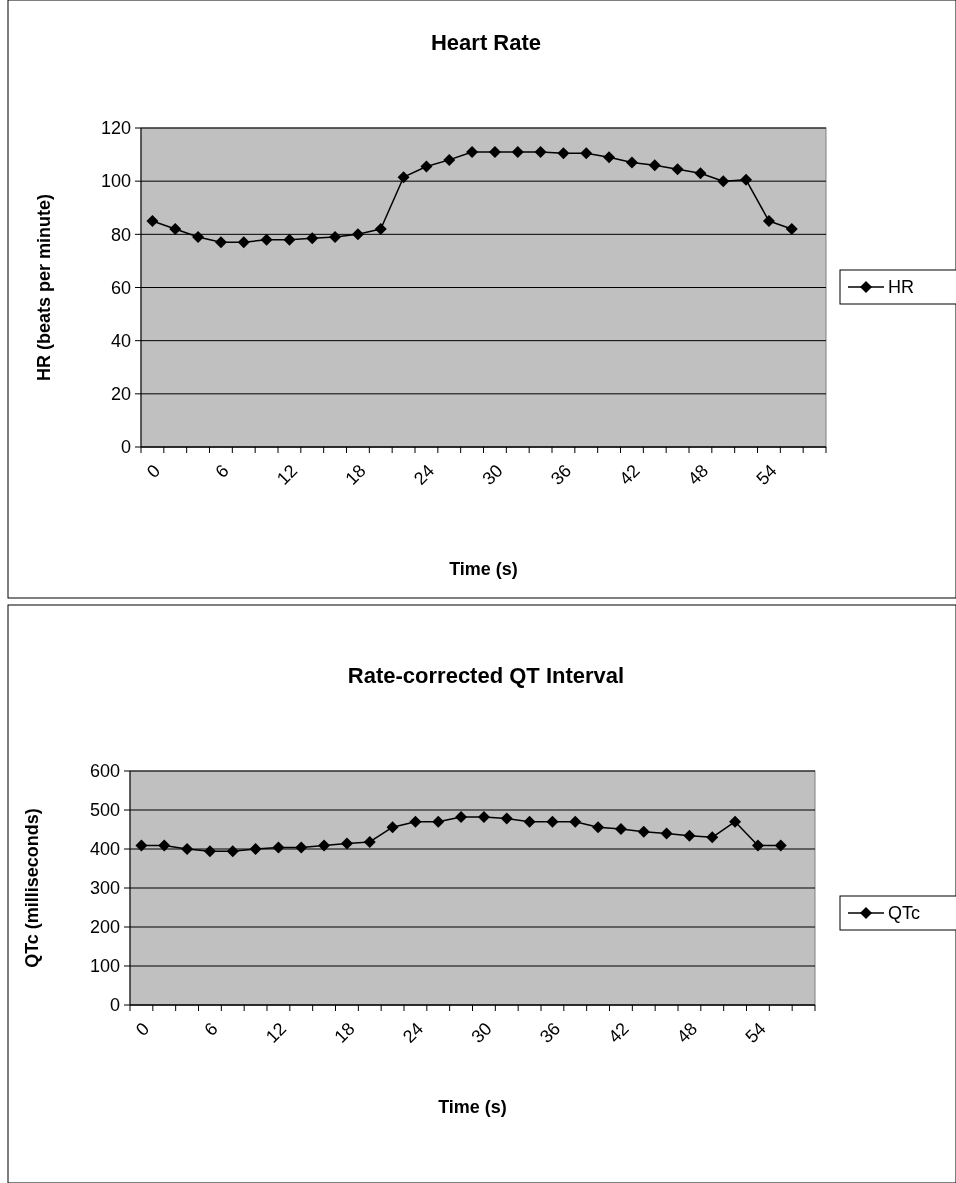 The image size is (956, 1183). Describe the element at coordinates (120, 287) in the screenshot. I see `y-tick-label: 60` at that location.